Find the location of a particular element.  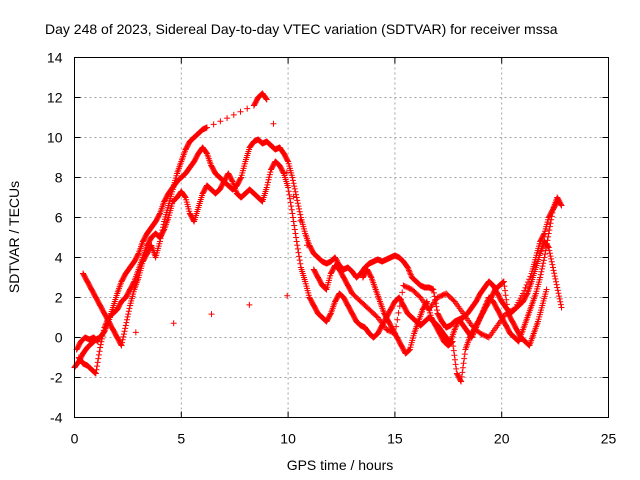

y-tick-label: 12 is located at coordinates (55, 98).